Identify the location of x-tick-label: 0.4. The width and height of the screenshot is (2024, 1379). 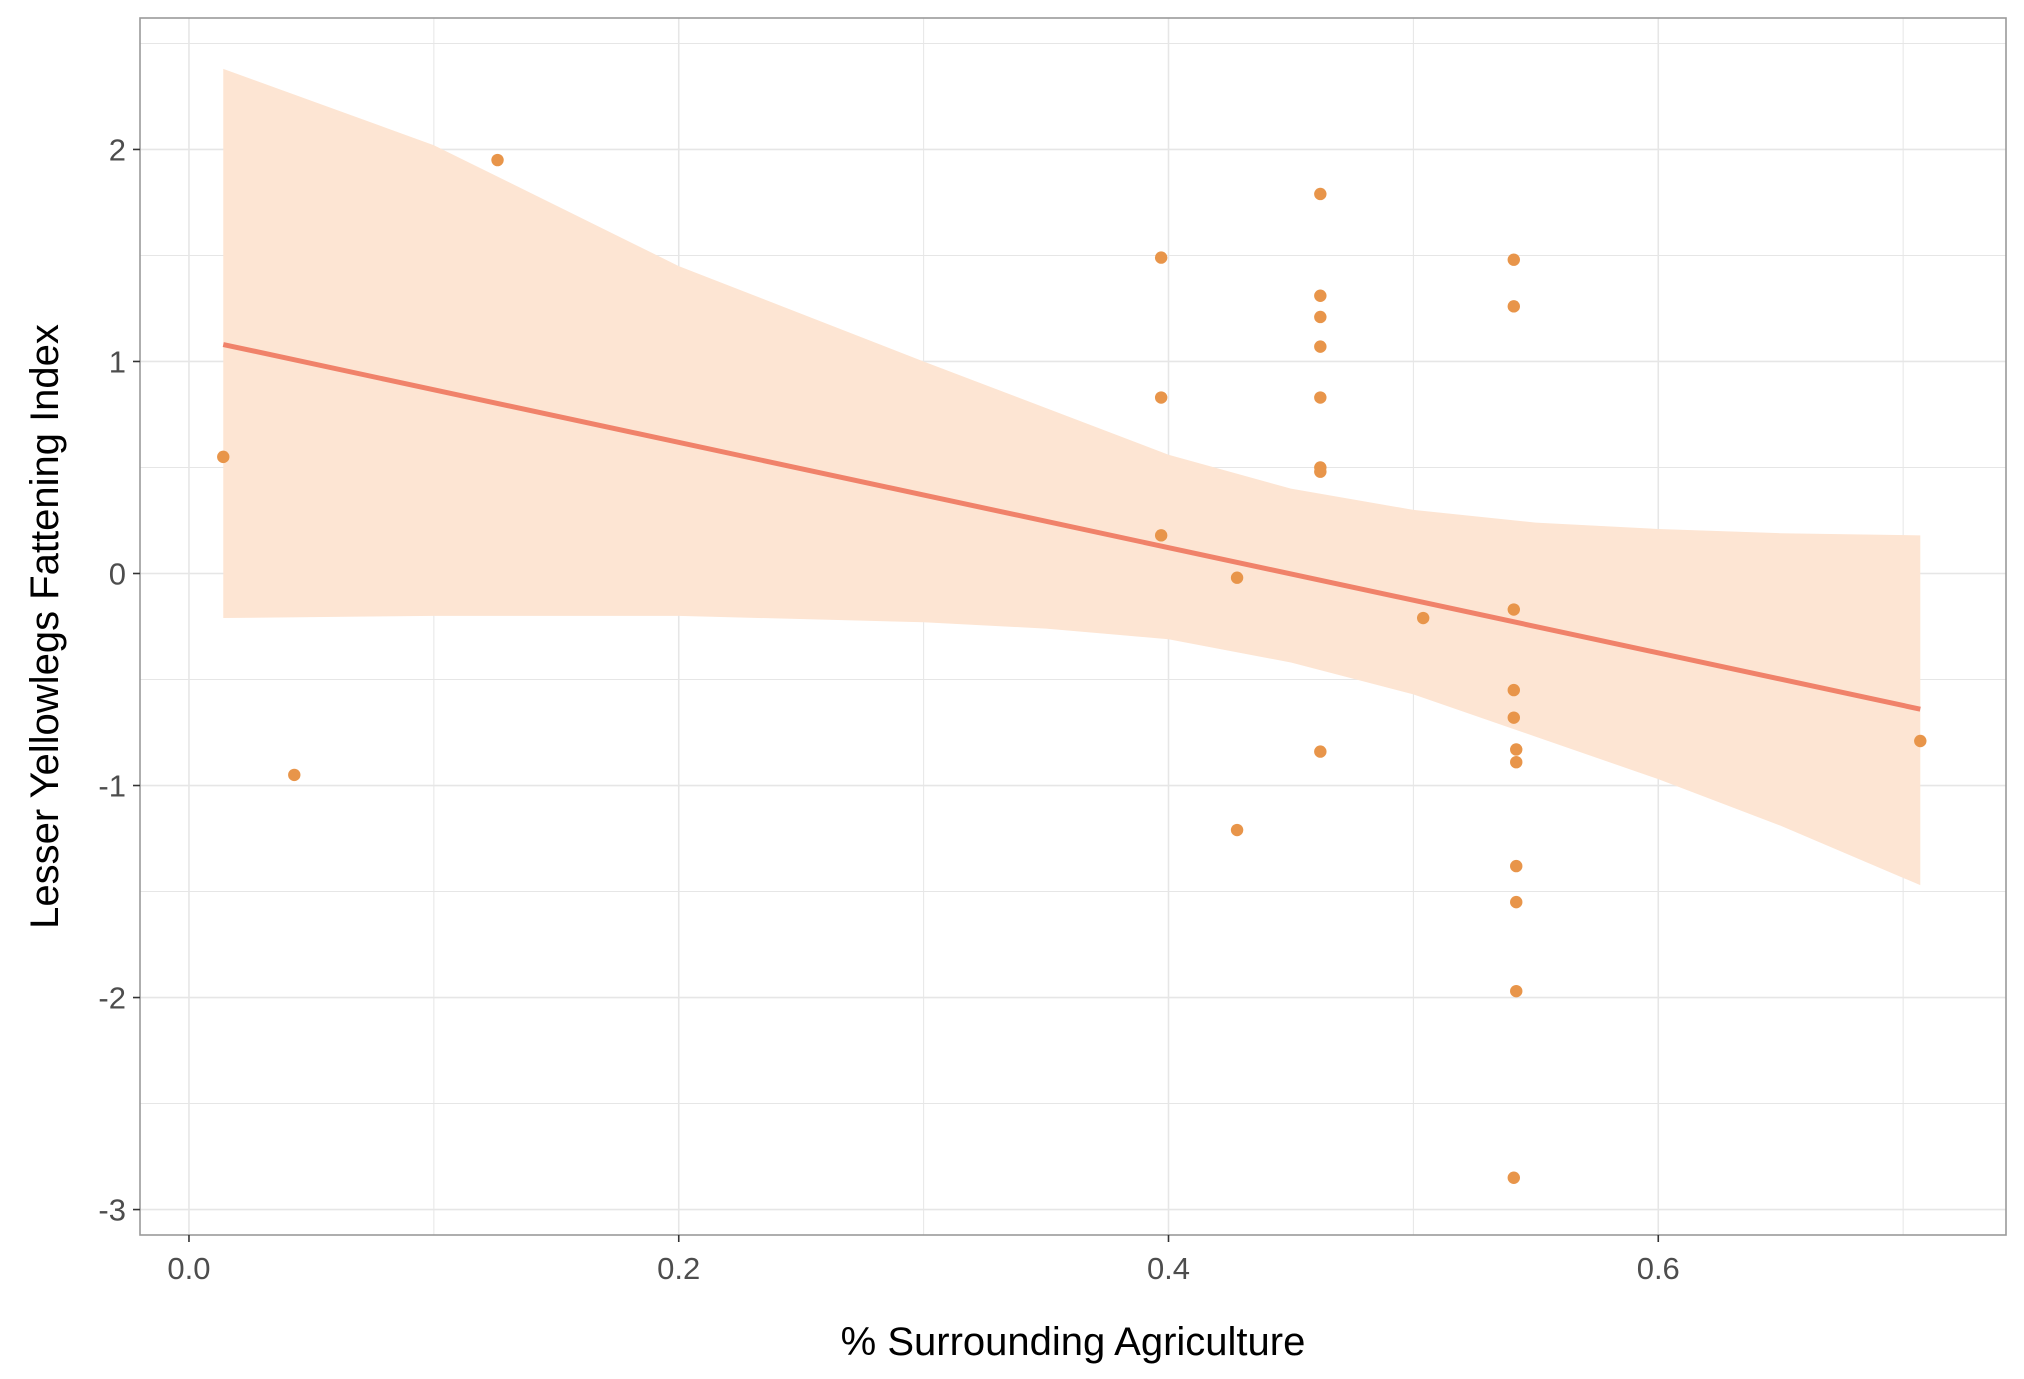
(1168, 1268).